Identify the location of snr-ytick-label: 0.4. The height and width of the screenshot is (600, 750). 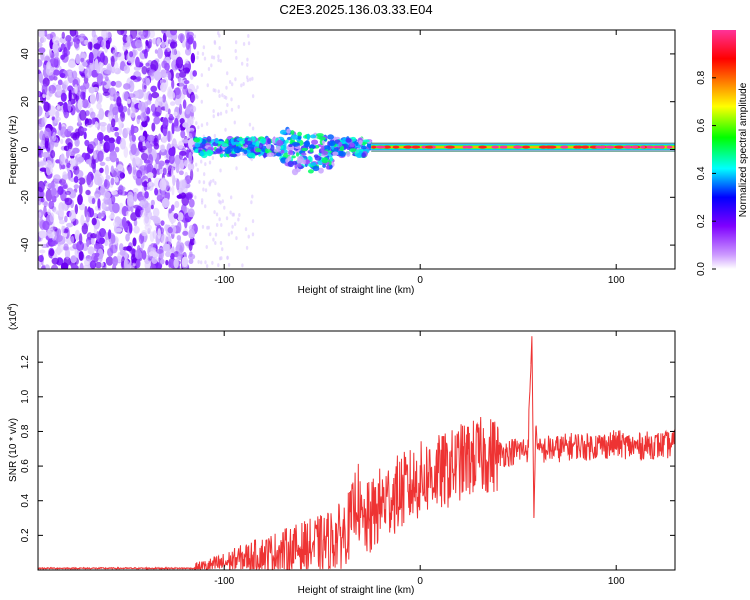
(25, 500).